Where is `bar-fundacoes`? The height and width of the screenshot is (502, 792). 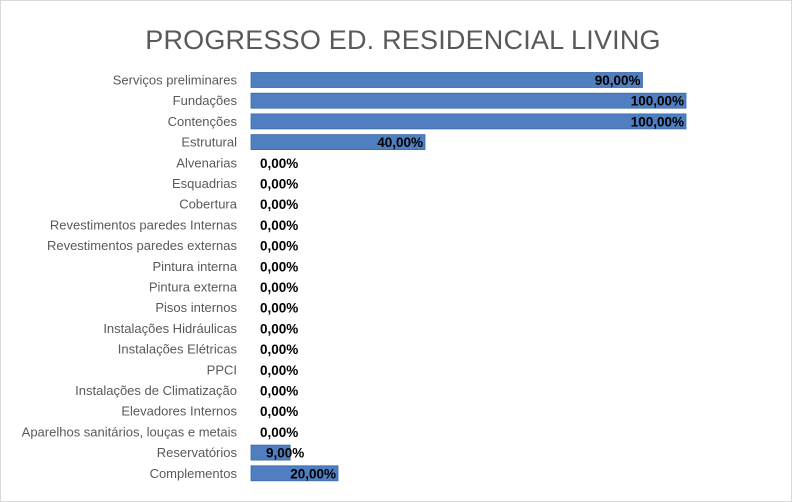
bar-fundacoes is located at coordinates (468, 100).